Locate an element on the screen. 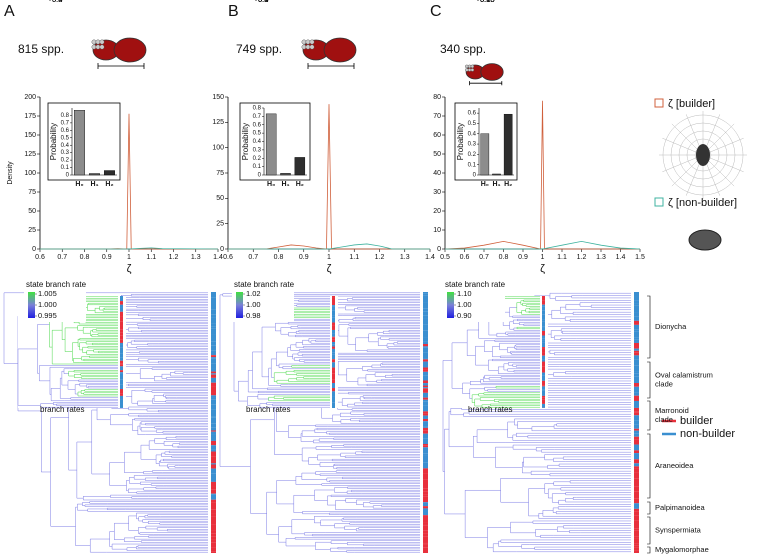  legend-tick-label: 0.20 is located at coordinates (487, 2).